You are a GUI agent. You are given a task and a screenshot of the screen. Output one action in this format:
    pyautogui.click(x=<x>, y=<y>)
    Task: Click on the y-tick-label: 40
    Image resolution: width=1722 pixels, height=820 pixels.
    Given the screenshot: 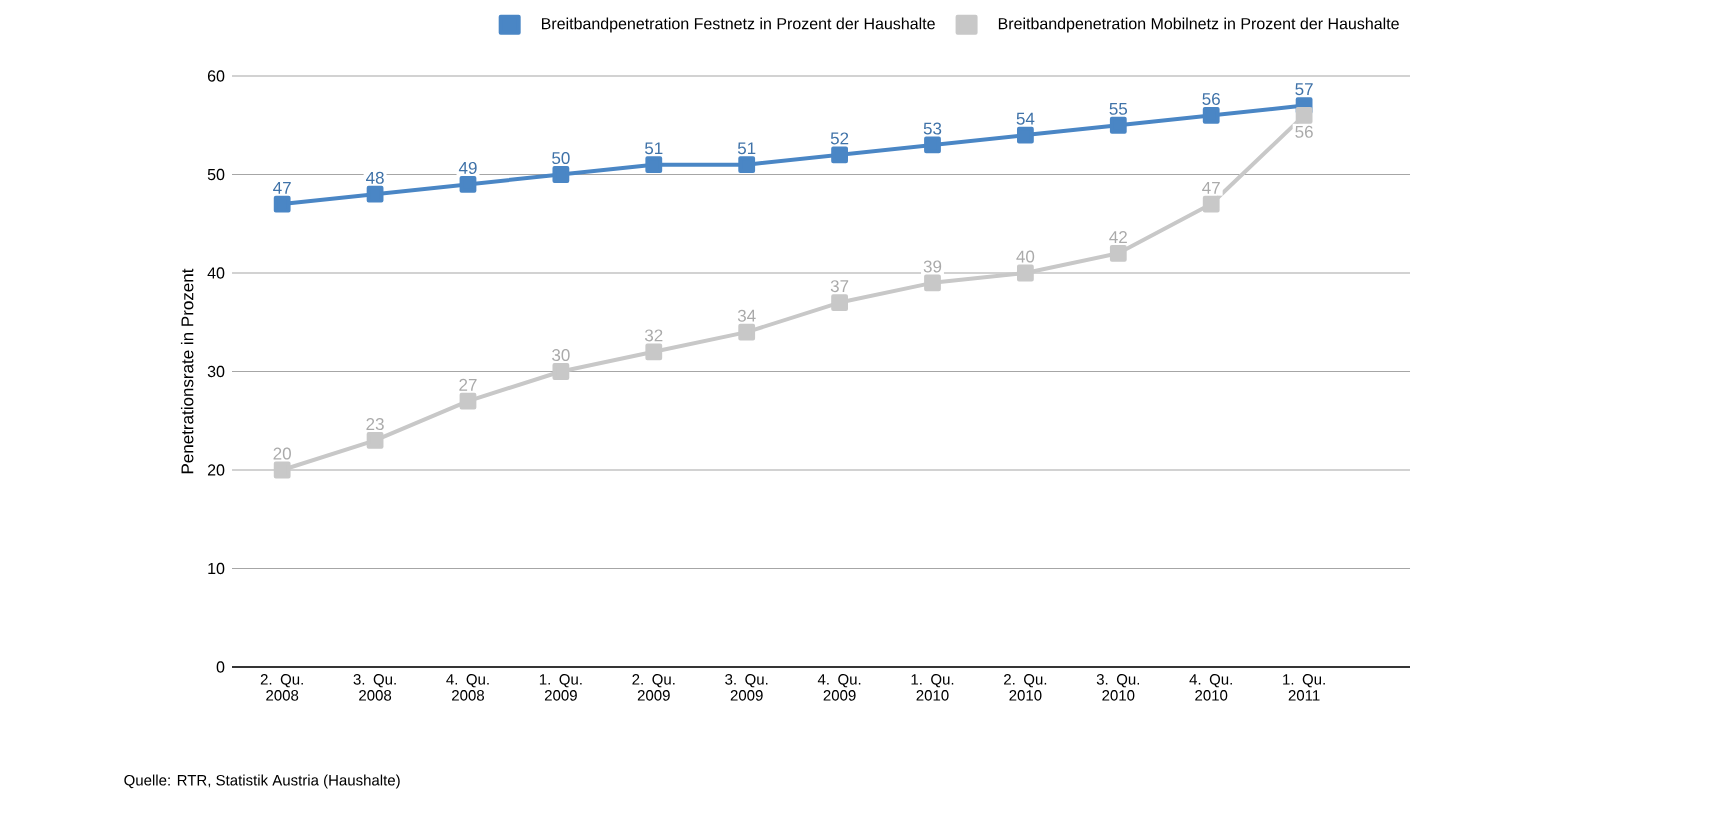 What is the action you would take?
    pyautogui.click(x=216, y=273)
    